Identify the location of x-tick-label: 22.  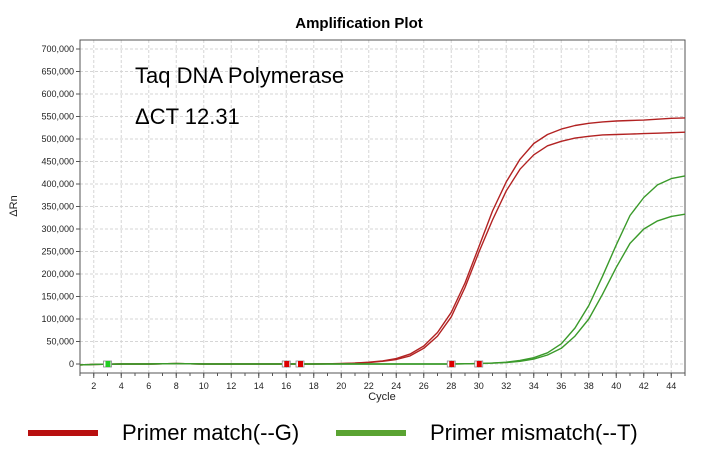
(369, 386).